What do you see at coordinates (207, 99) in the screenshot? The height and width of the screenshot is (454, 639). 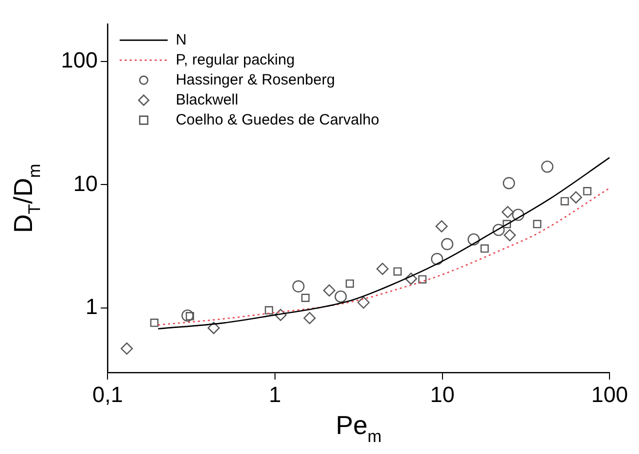 I see `legend-label: Blackwell` at bounding box center [207, 99].